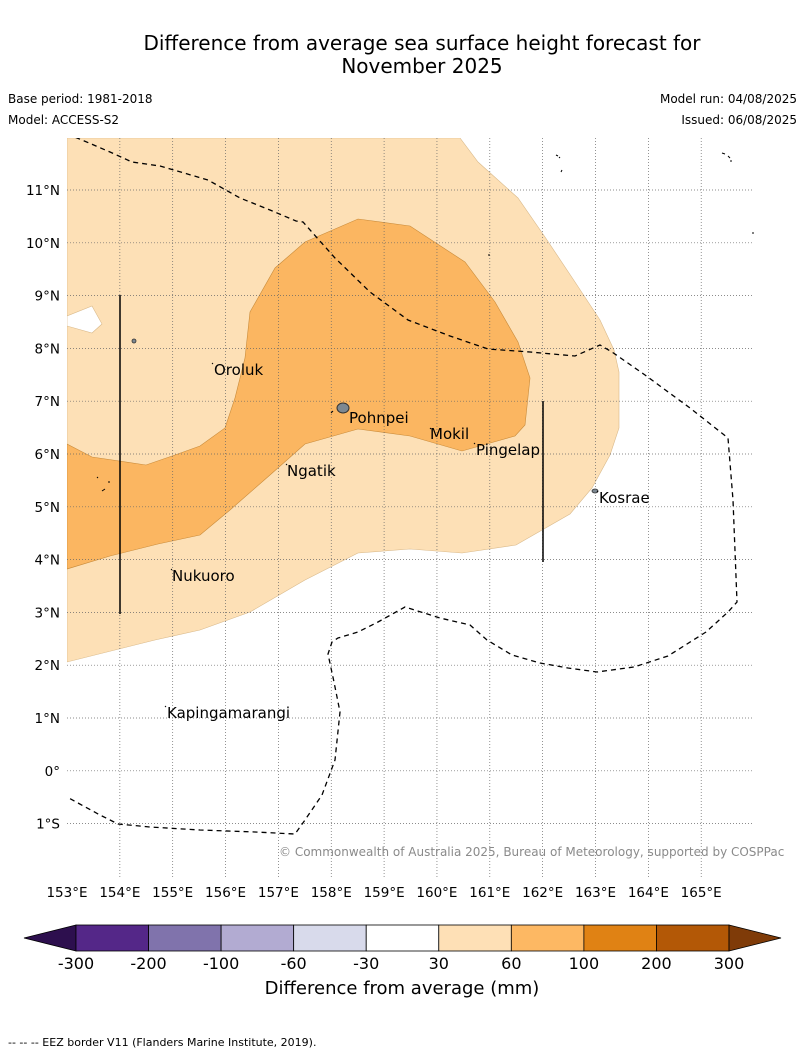  Describe the element at coordinates (656, 963) in the screenshot. I see `colorbar-tick: 200` at that location.